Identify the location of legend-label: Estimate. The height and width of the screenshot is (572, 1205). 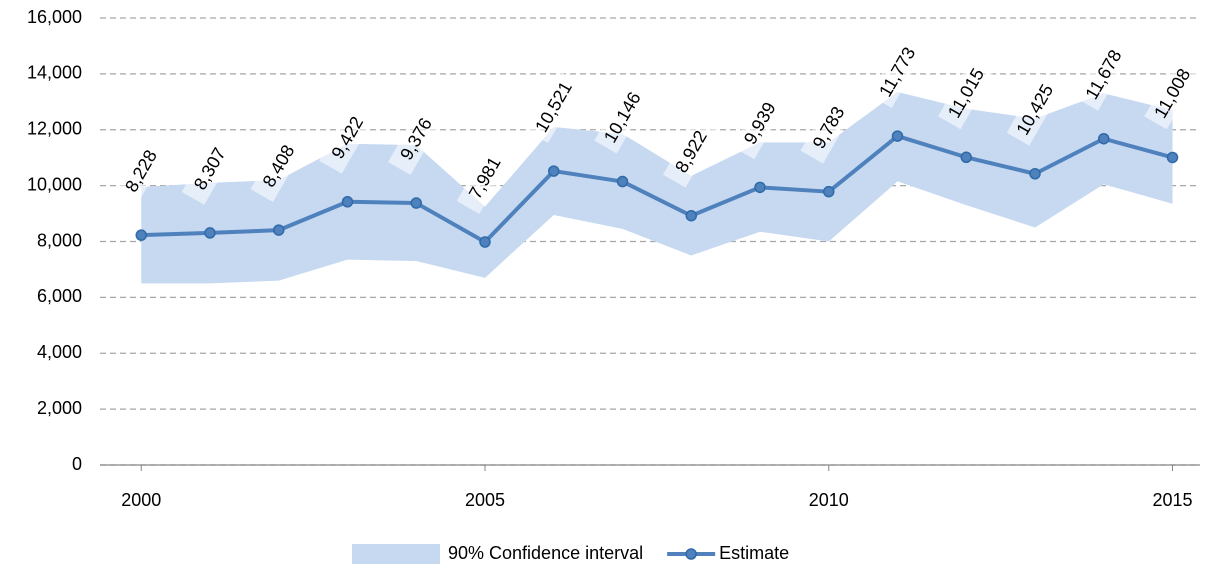
(754, 553).